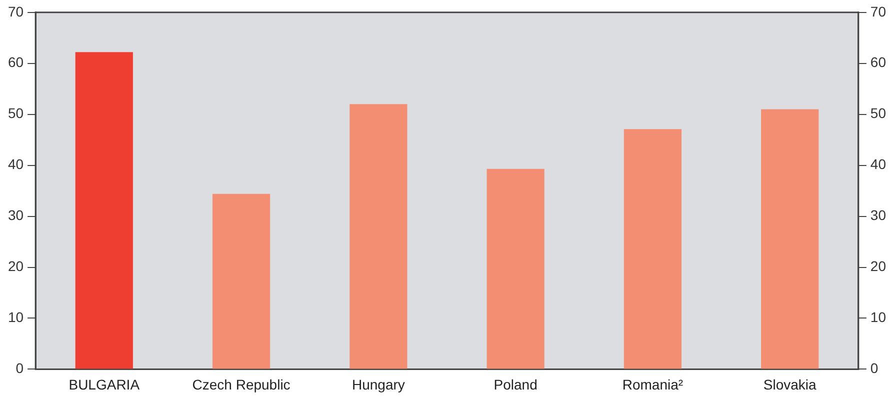 The width and height of the screenshot is (894, 406). What do you see at coordinates (20, 368) in the screenshot?
I see `y-tick-label: 0` at bounding box center [20, 368].